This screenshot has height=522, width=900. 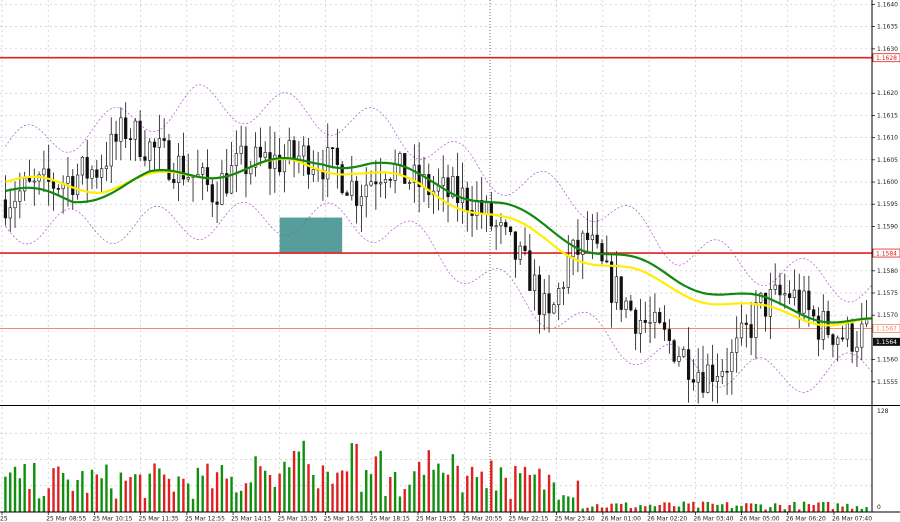 I want to click on time-tick-label: 25 Mar 20:55, so click(x=482, y=519).